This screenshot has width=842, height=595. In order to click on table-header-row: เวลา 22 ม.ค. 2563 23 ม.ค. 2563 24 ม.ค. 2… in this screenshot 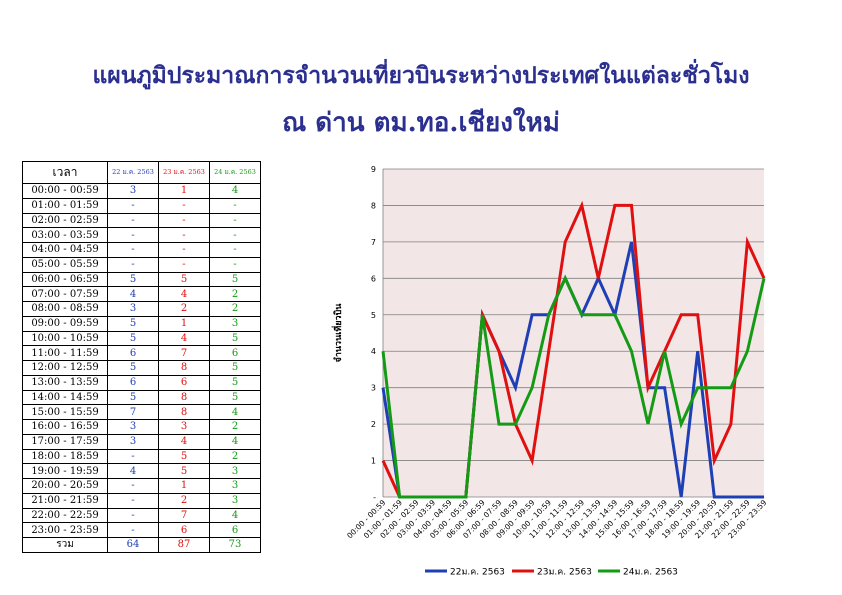, I will do `click(141, 172)`.